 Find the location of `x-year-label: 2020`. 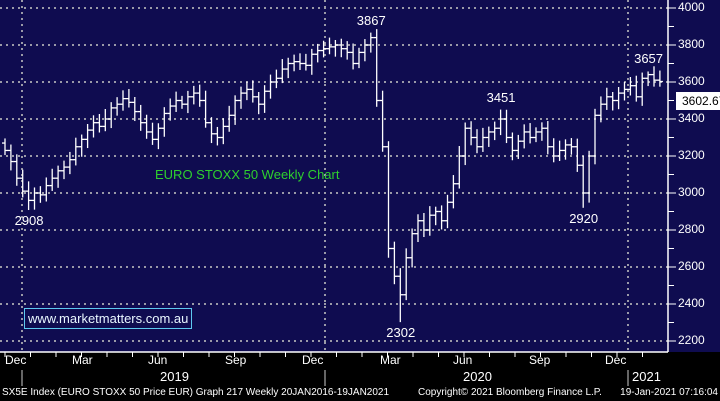

x-year-label: 2020 is located at coordinates (477, 376).